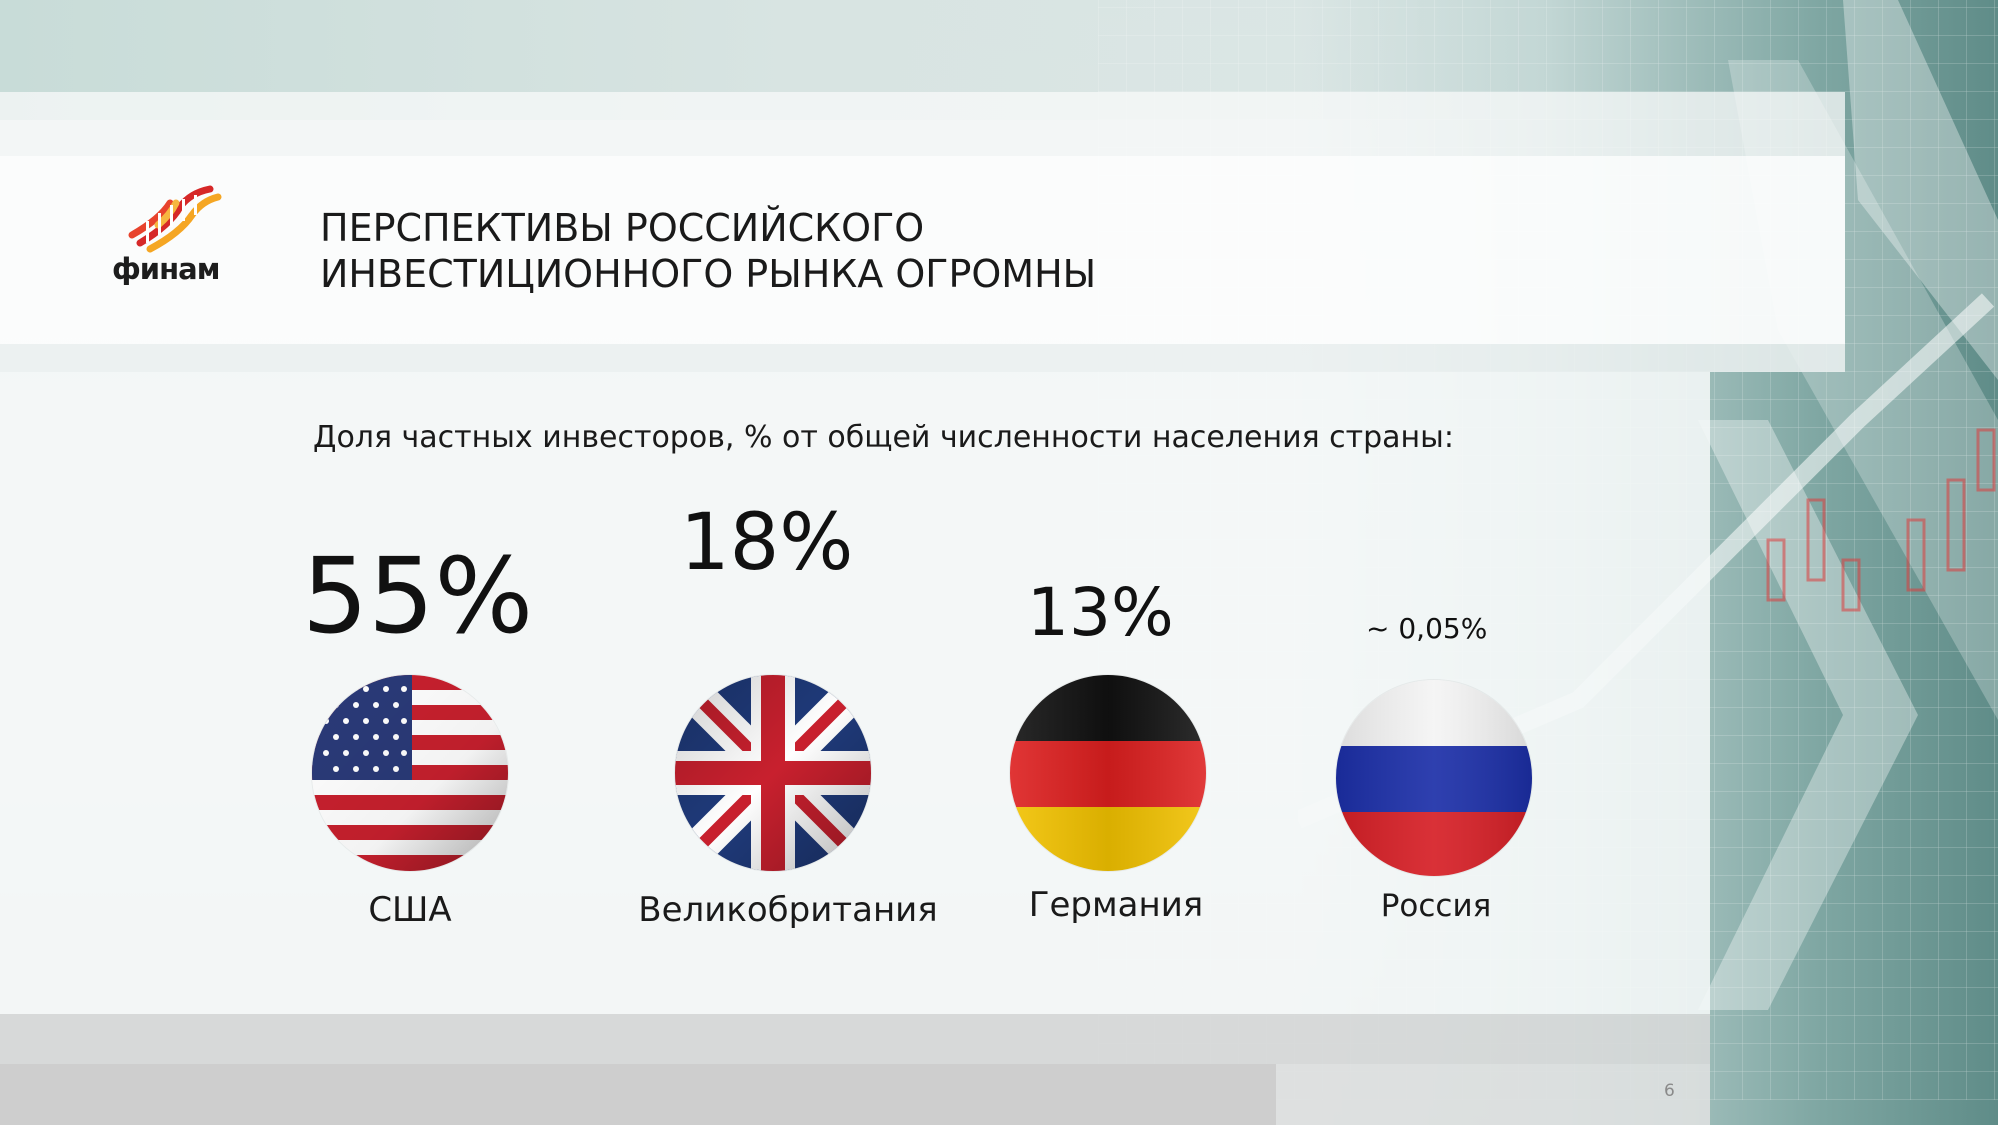 This screenshot has width=1998, height=1125. Describe the element at coordinates (177, 237) in the screenshot. I see `finam-logo-icon` at that location.